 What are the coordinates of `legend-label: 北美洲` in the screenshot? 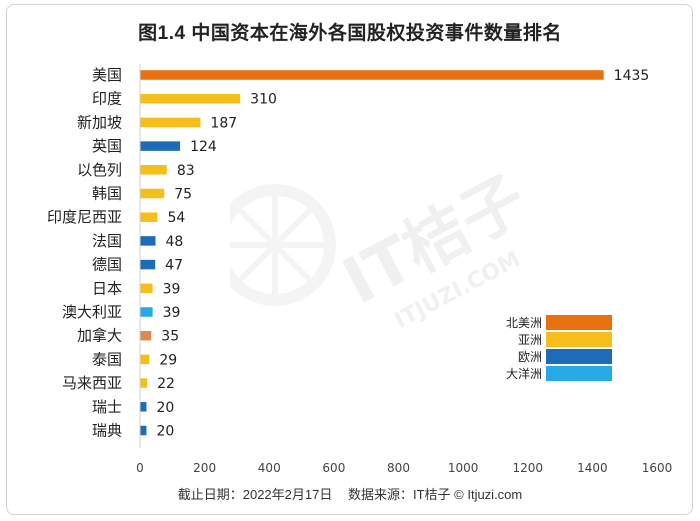 It's located at (523, 323).